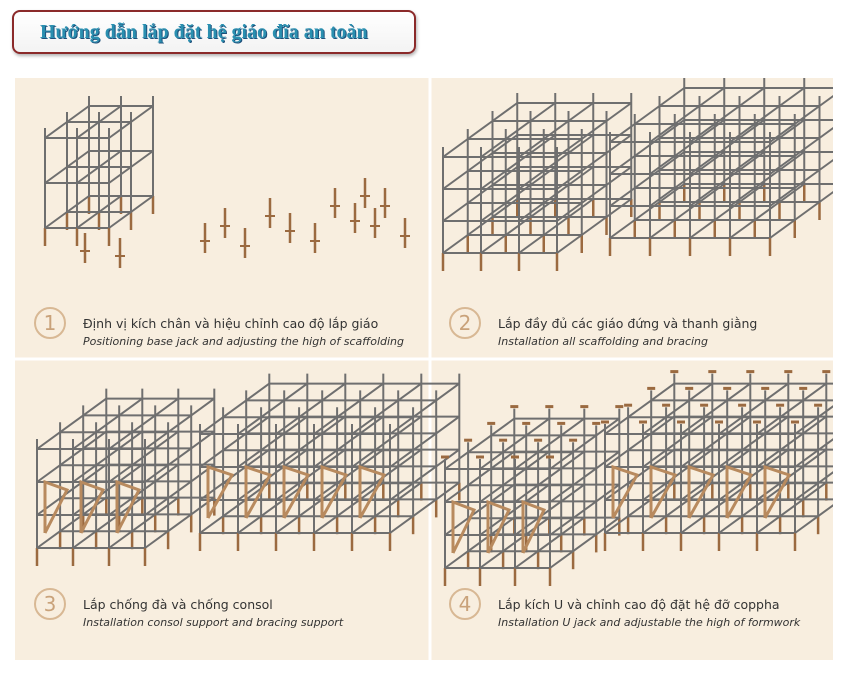  I want to click on step-number: 3, so click(50, 604).